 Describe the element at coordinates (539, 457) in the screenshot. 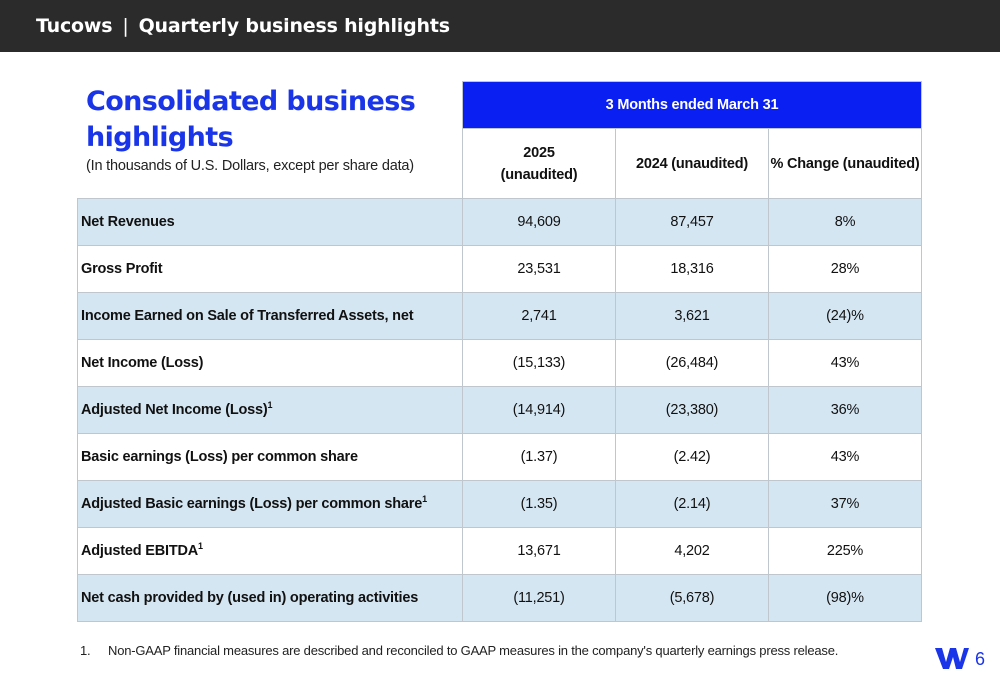

I see `value-2025: (1.37)` at that location.